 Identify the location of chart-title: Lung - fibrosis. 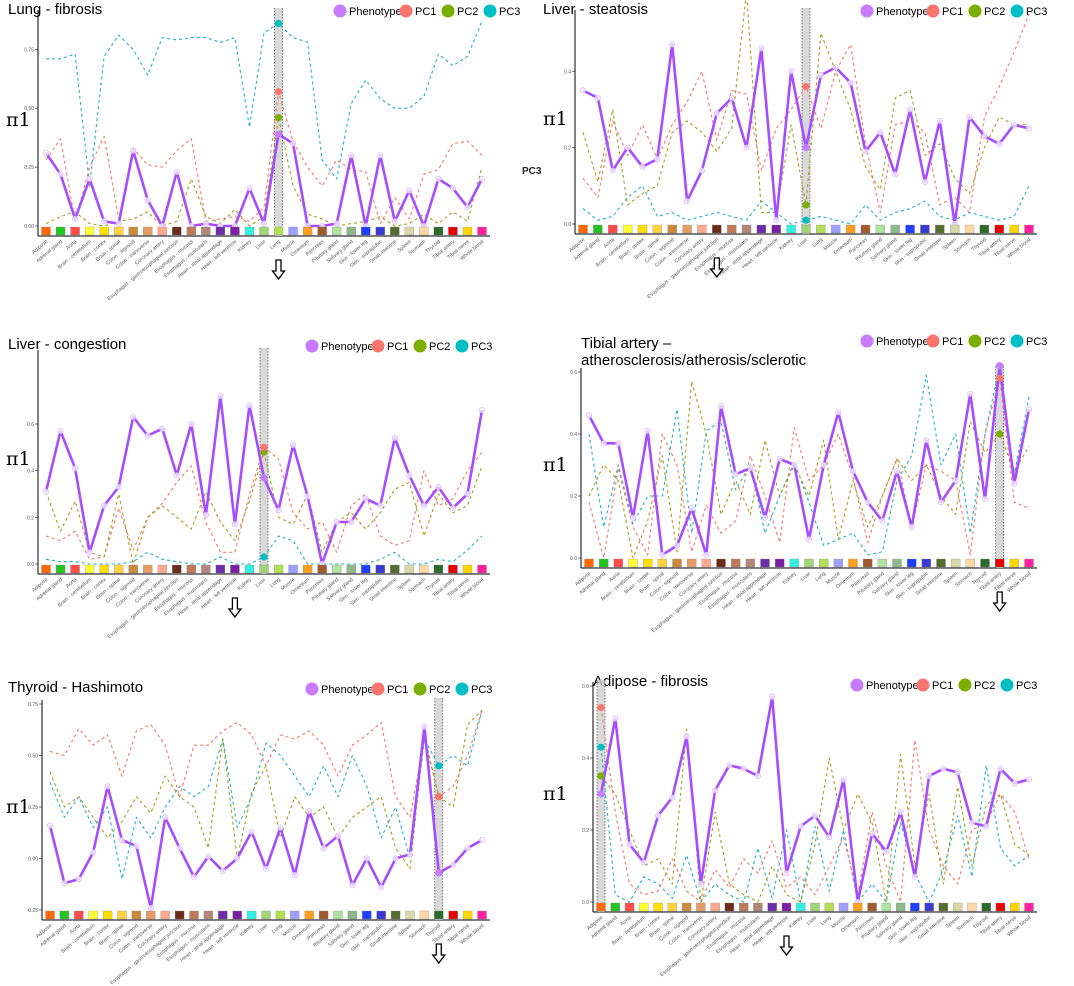
(55, 9).